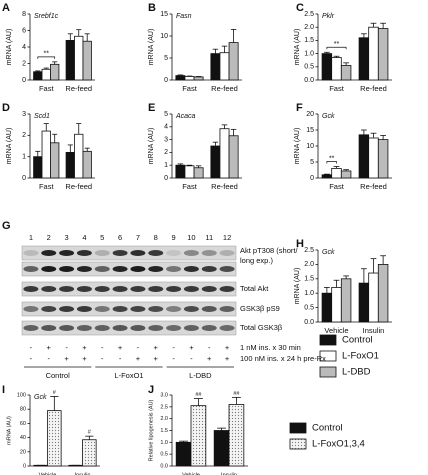 The height and width of the screenshot is (475, 428). What do you see at coordinates (338, 444) in the screenshot?
I see `legend-label: L-FoxO1,3,4` at bounding box center [338, 444].